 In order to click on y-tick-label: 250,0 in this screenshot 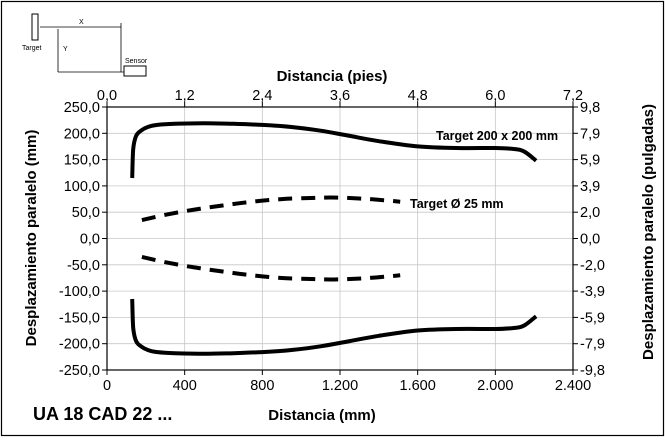, I will do `click(82, 108)`.